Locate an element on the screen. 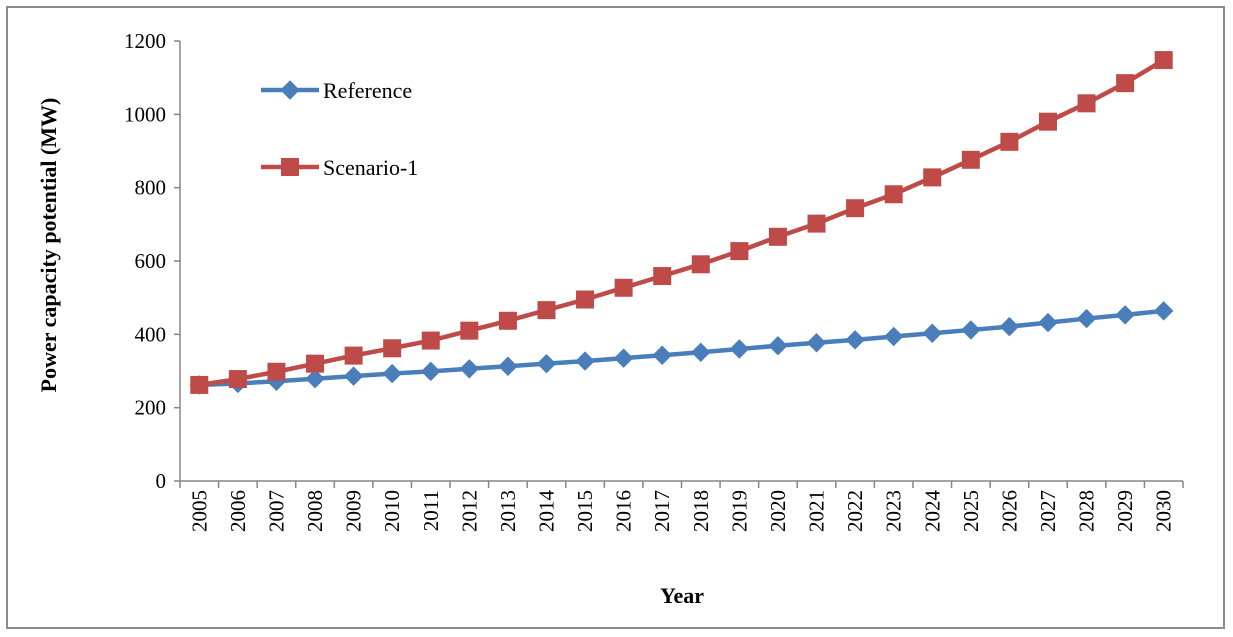 The width and height of the screenshot is (1233, 637). legend-item: Scenario-1 is located at coordinates (339, 167).